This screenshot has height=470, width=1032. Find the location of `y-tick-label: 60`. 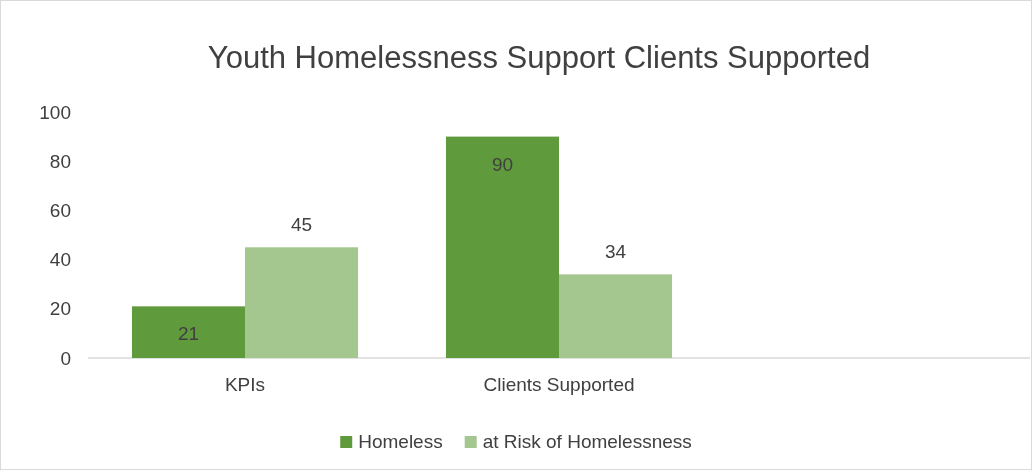

y-tick-label: 60 is located at coordinates (60, 210).